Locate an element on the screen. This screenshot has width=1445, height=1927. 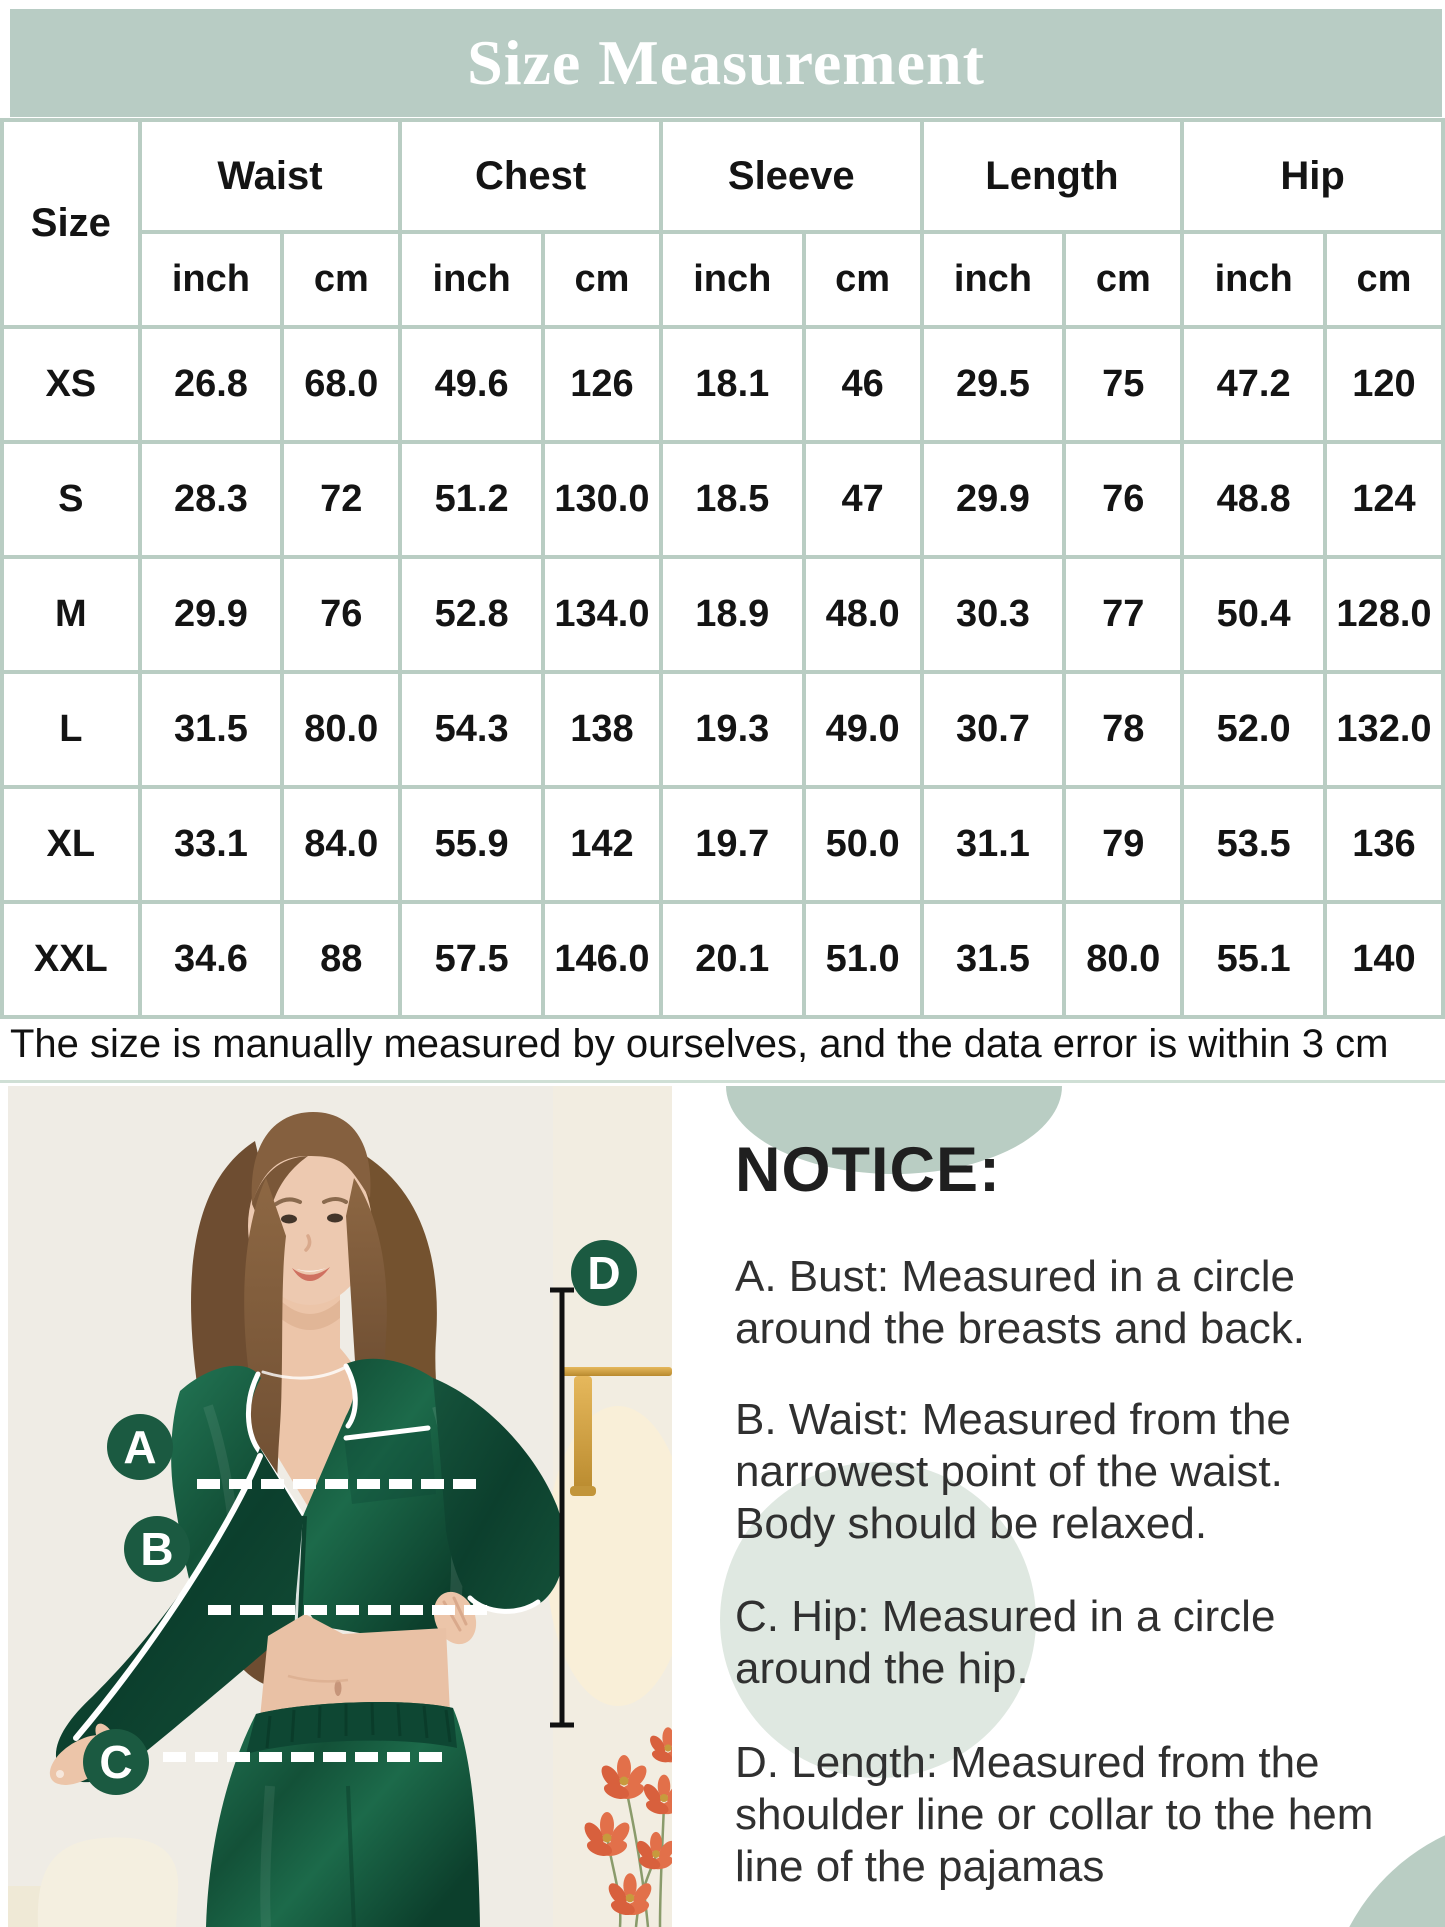
table-header-groups: Size Waist Chest Sleeve Length Hip is located at coordinates (722, 223).